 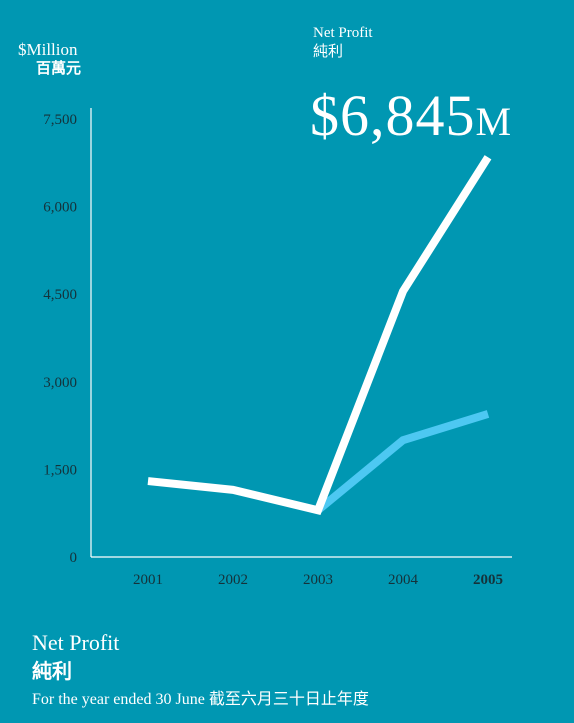 What do you see at coordinates (59, 69) in the screenshot?
I see `y-axis-unit-zh: 百萬元` at bounding box center [59, 69].